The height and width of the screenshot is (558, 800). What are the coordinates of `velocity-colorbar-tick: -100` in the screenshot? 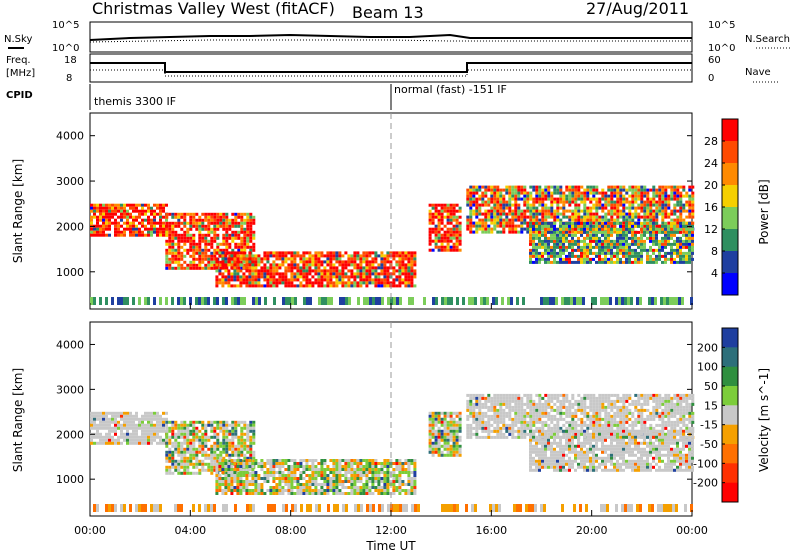 It's located at (705, 463).